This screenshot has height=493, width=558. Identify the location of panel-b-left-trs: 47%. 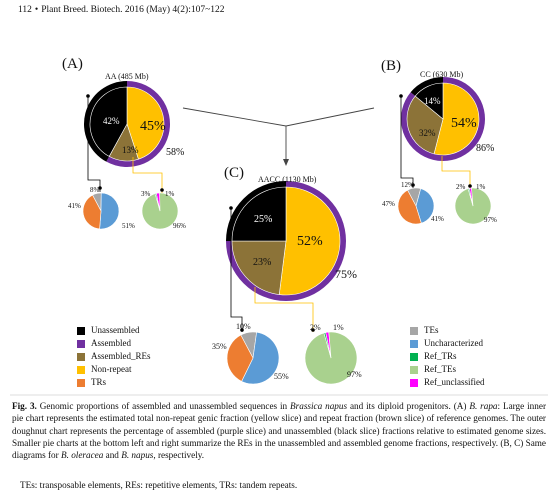
(388, 204).